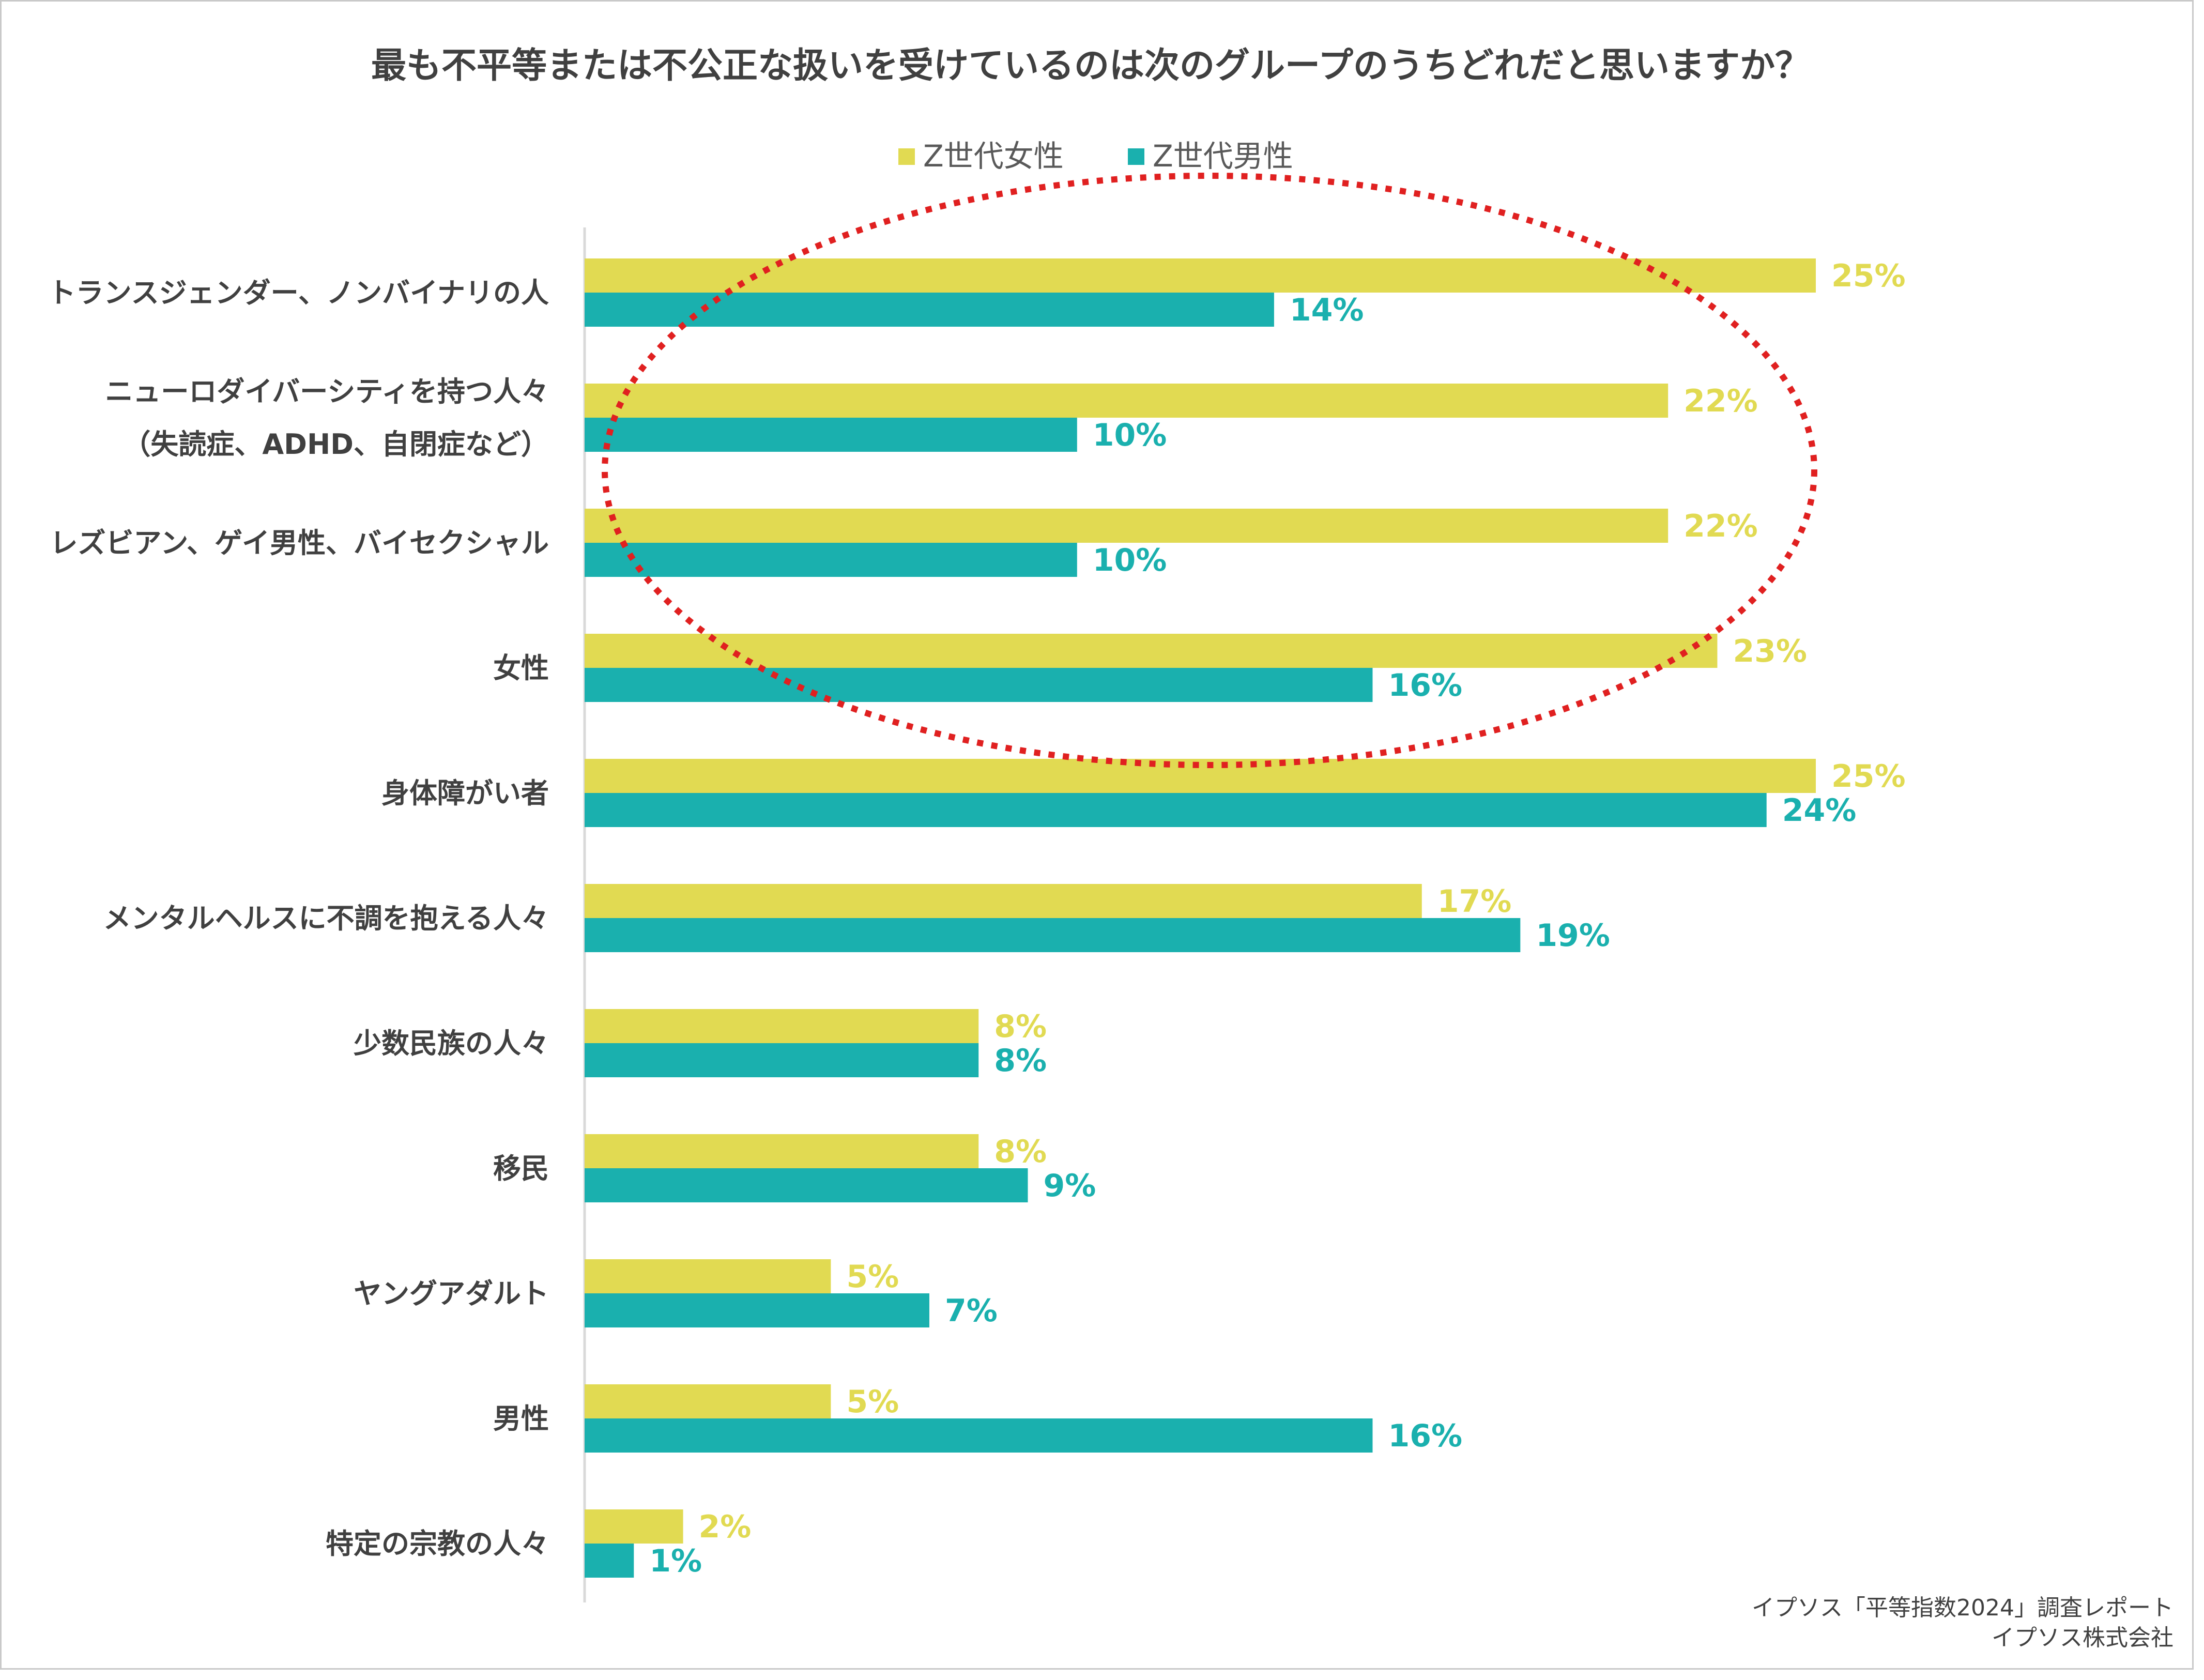 This screenshot has height=1680, width=2204. Describe the element at coordinates (907, 156) in the screenshot. I see `legend-swatch-gen-z-women` at that location.